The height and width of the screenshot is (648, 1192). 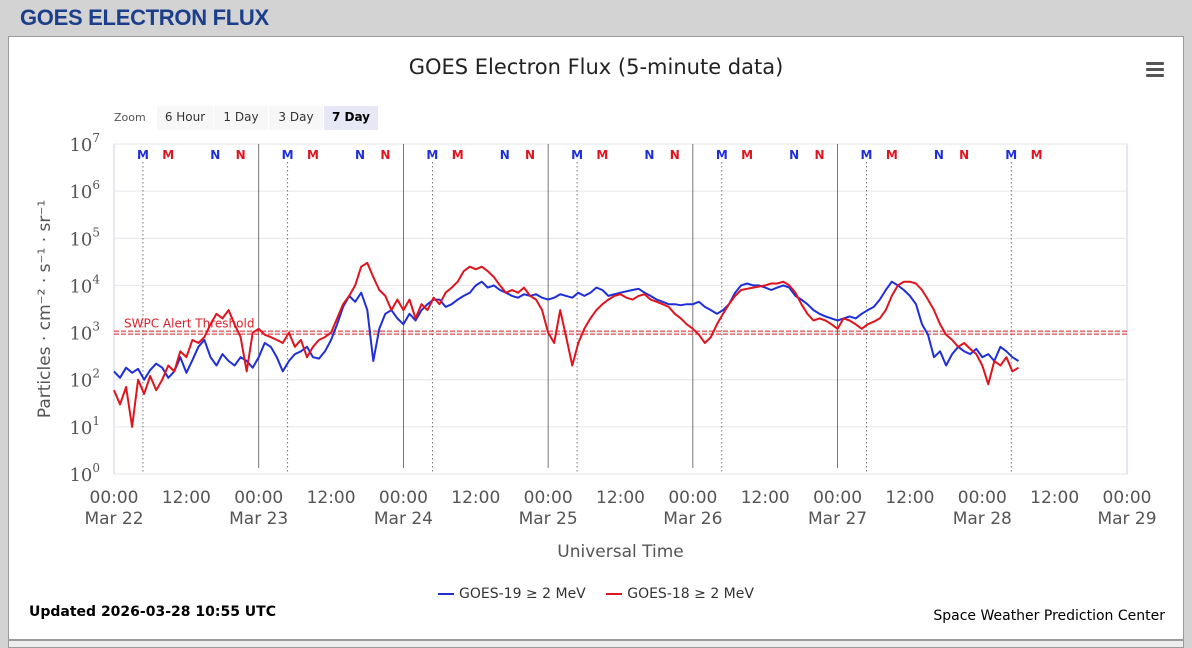 What do you see at coordinates (84, 143) in the screenshot?
I see `y-tick-label: 10⁷` at bounding box center [84, 143].